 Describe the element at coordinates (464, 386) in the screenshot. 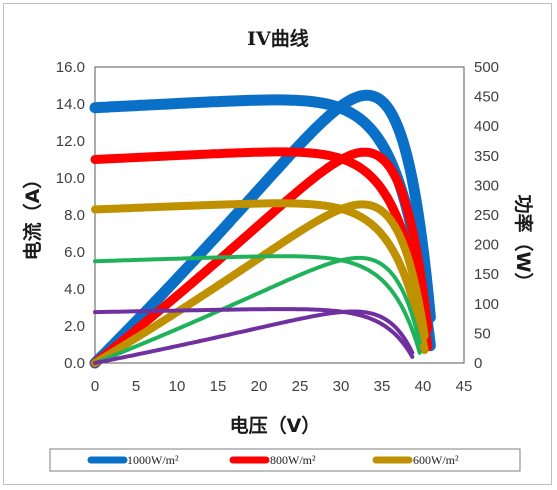

I see `x-tick-label: 45` at that location.